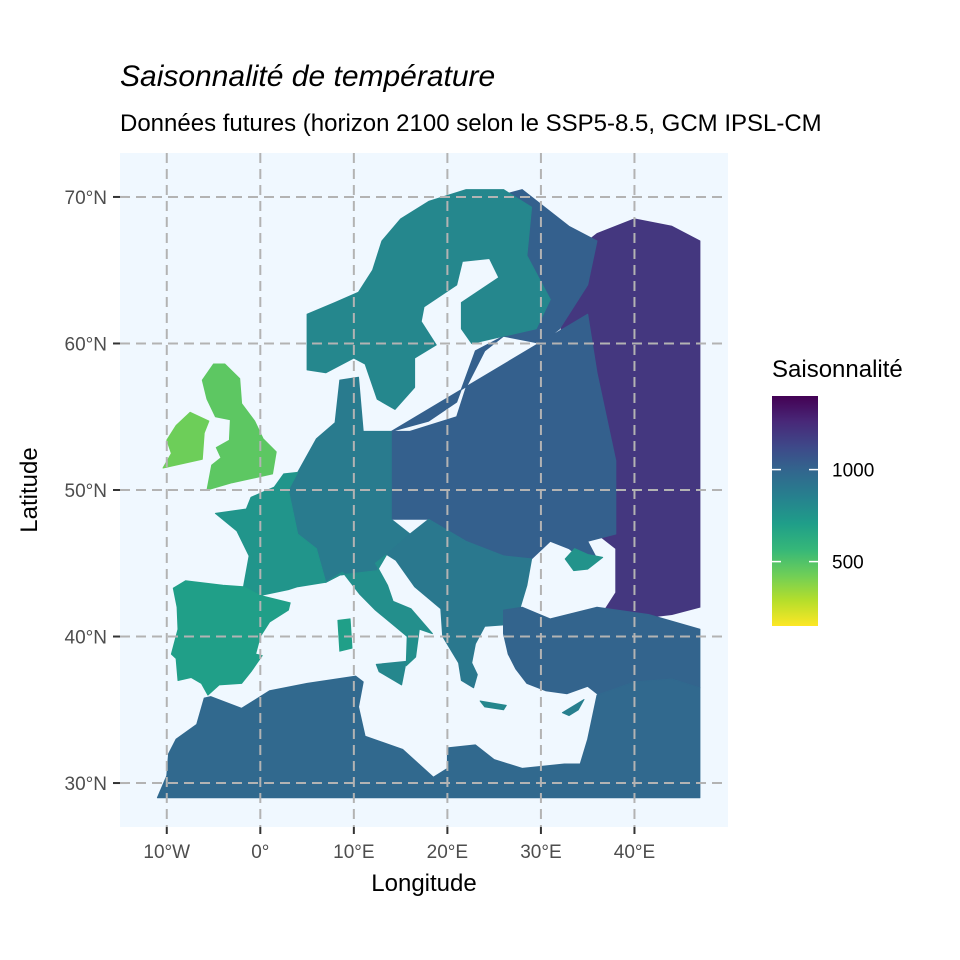  I want to click on y-axis-ticks: 30°N 40°N 50°N 60°N 70°N, so click(92, 491).